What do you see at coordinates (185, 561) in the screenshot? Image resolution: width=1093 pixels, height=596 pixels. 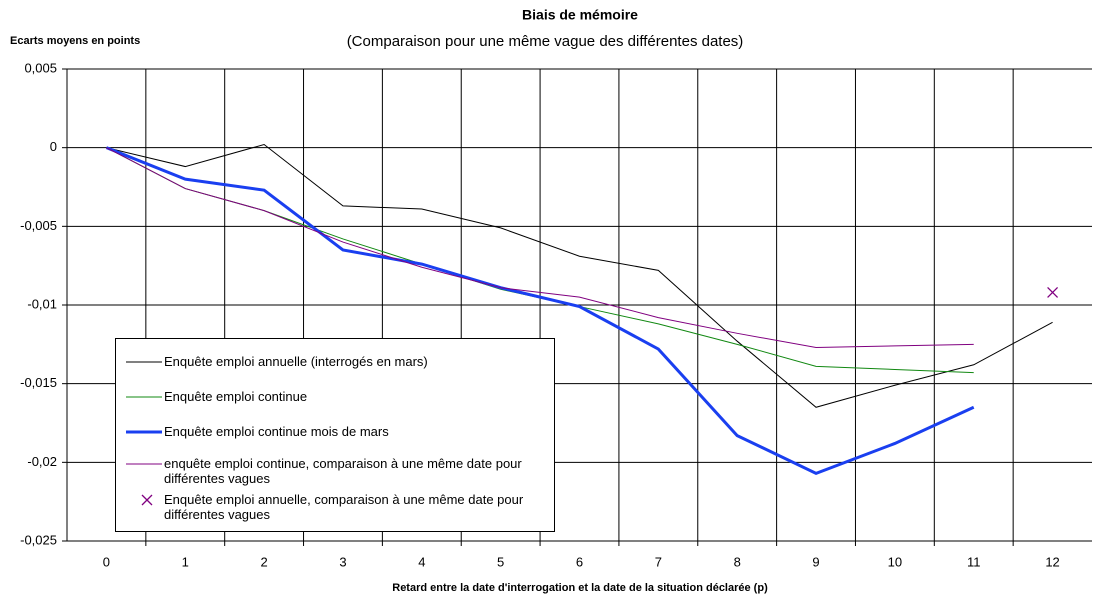 I see `x-tick-label: 1` at bounding box center [185, 561].